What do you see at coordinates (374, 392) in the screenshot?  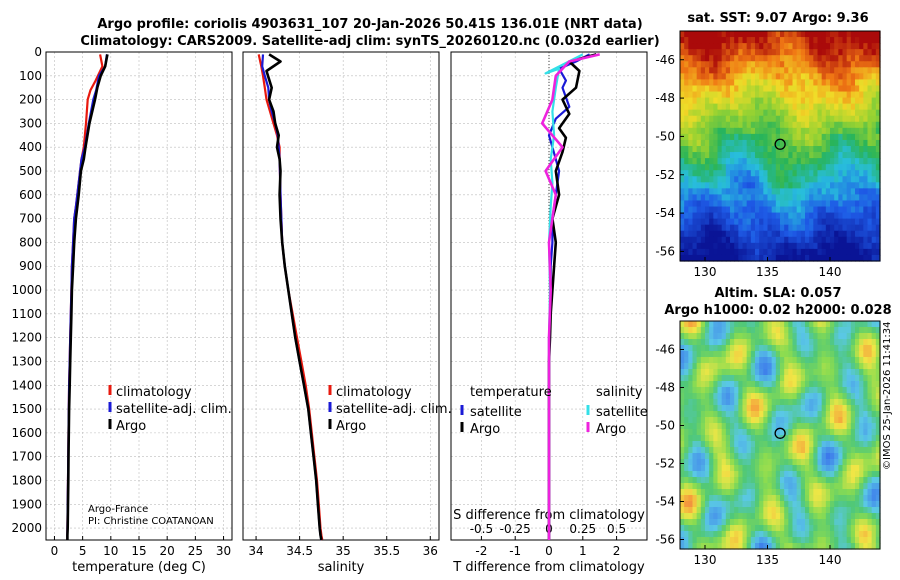 I see `legend-label: climatology` at bounding box center [374, 392].